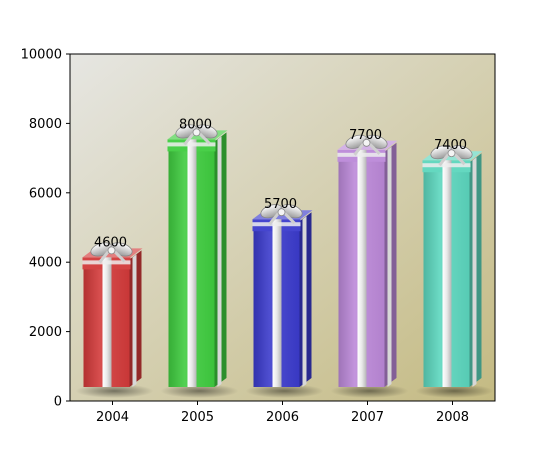  What do you see at coordinates (45, 229) in the screenshot?
I see `y-axis: 0 2000 4000 6000 8000 10000` at bounding box center [45, 229].